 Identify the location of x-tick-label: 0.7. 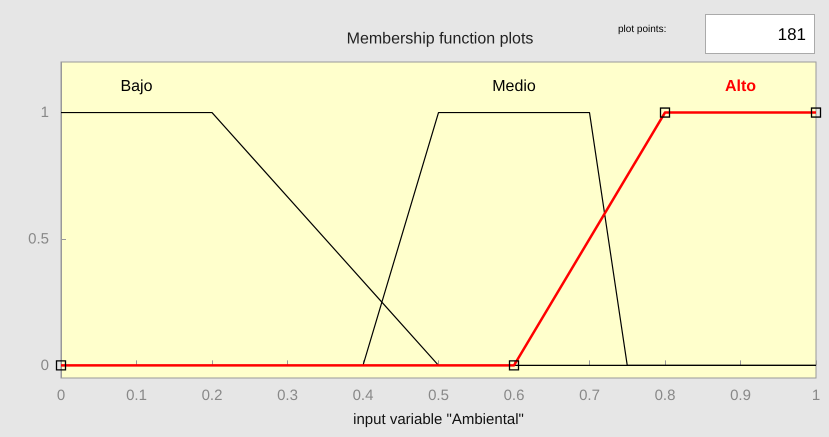
(589, 395).